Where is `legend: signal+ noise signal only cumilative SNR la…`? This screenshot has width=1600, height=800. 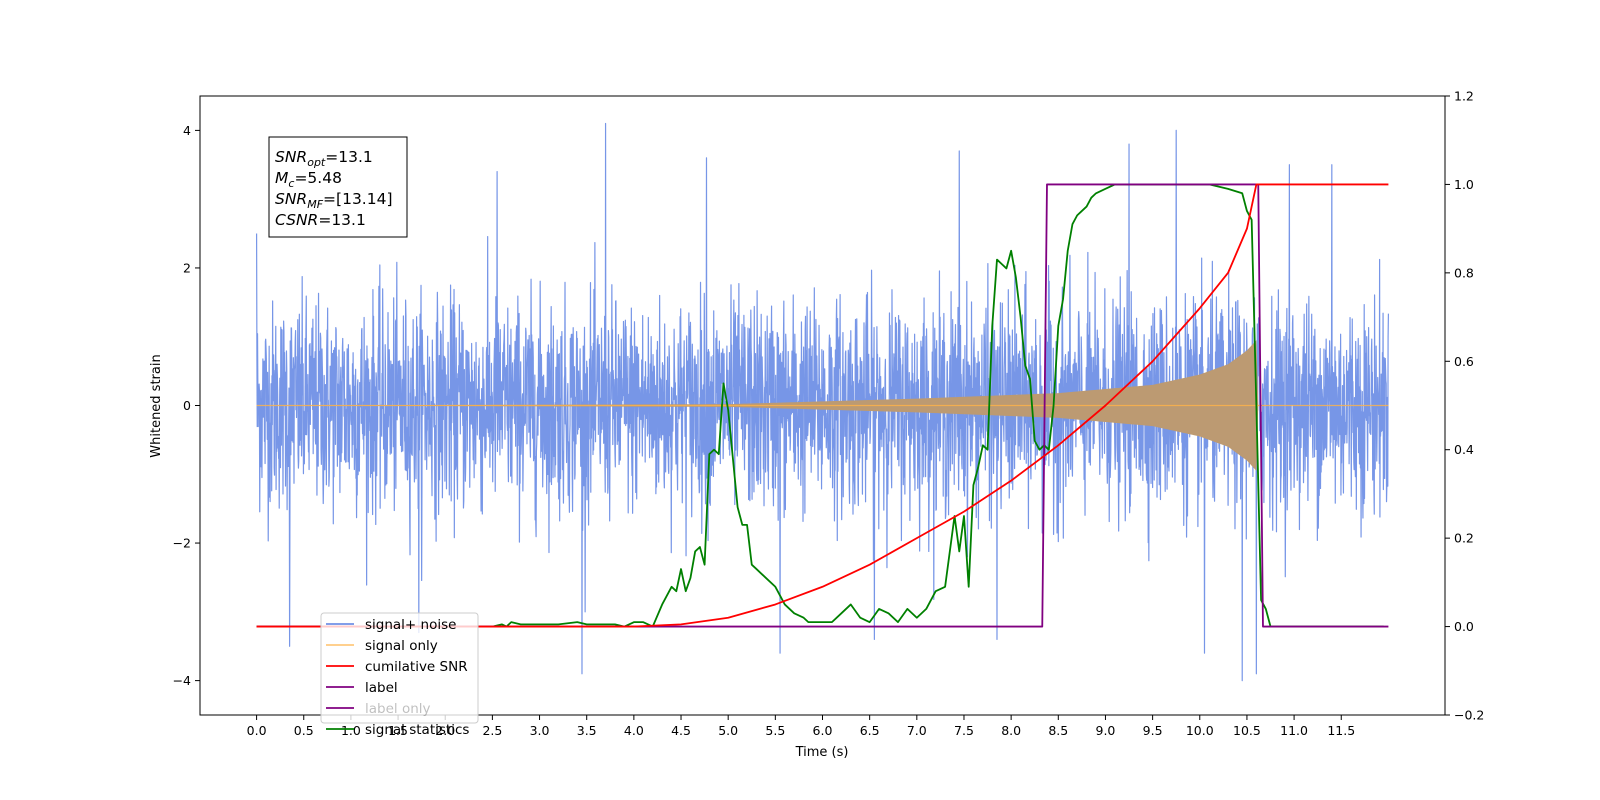
legend: signal+ noise signal only cumilative SNR la… is located at coordinates (399, 675).